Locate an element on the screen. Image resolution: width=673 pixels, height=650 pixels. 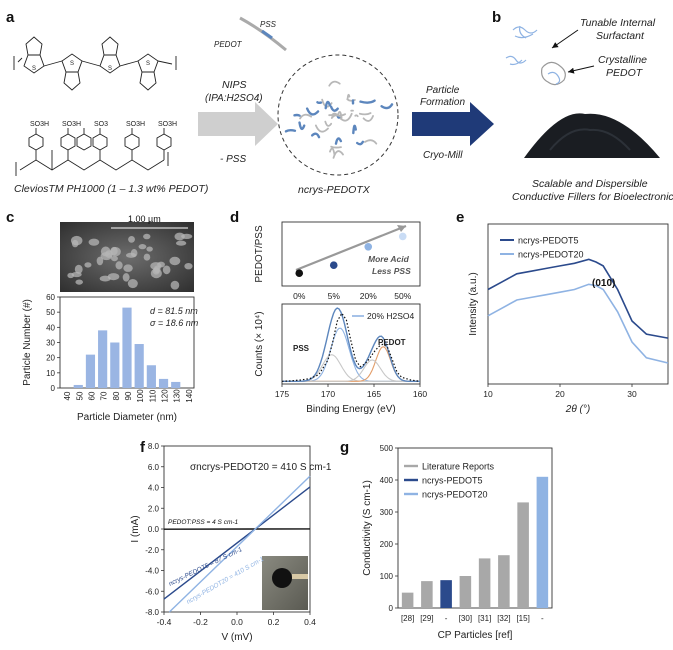
panel-b-caption-2: Conductive Fillers for Bioelectronics is located at coordinates (592, 197).